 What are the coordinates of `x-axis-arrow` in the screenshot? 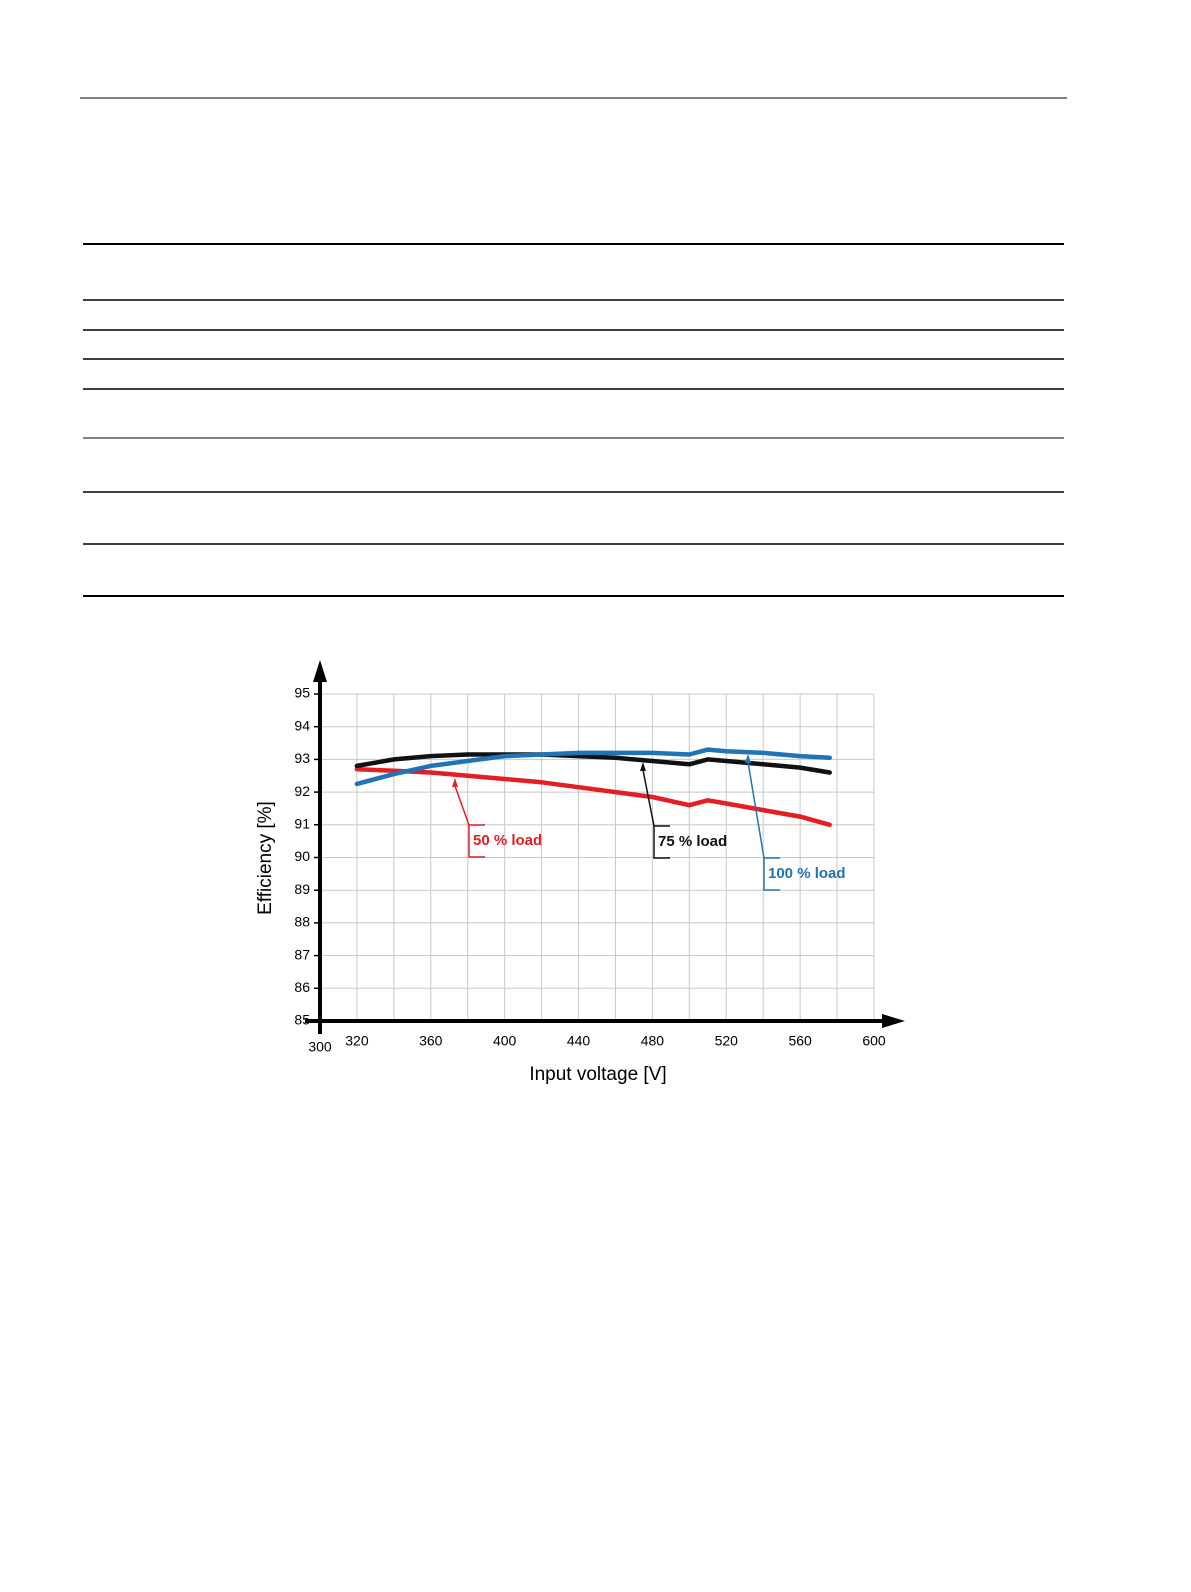 It's located at (893, 1021).